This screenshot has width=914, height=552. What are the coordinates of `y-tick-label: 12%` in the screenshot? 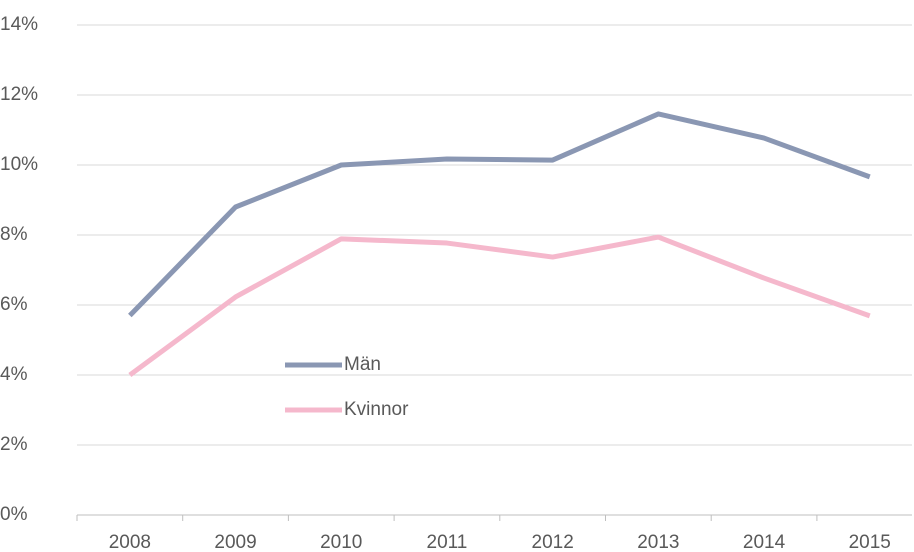 It's located at (19, 94).